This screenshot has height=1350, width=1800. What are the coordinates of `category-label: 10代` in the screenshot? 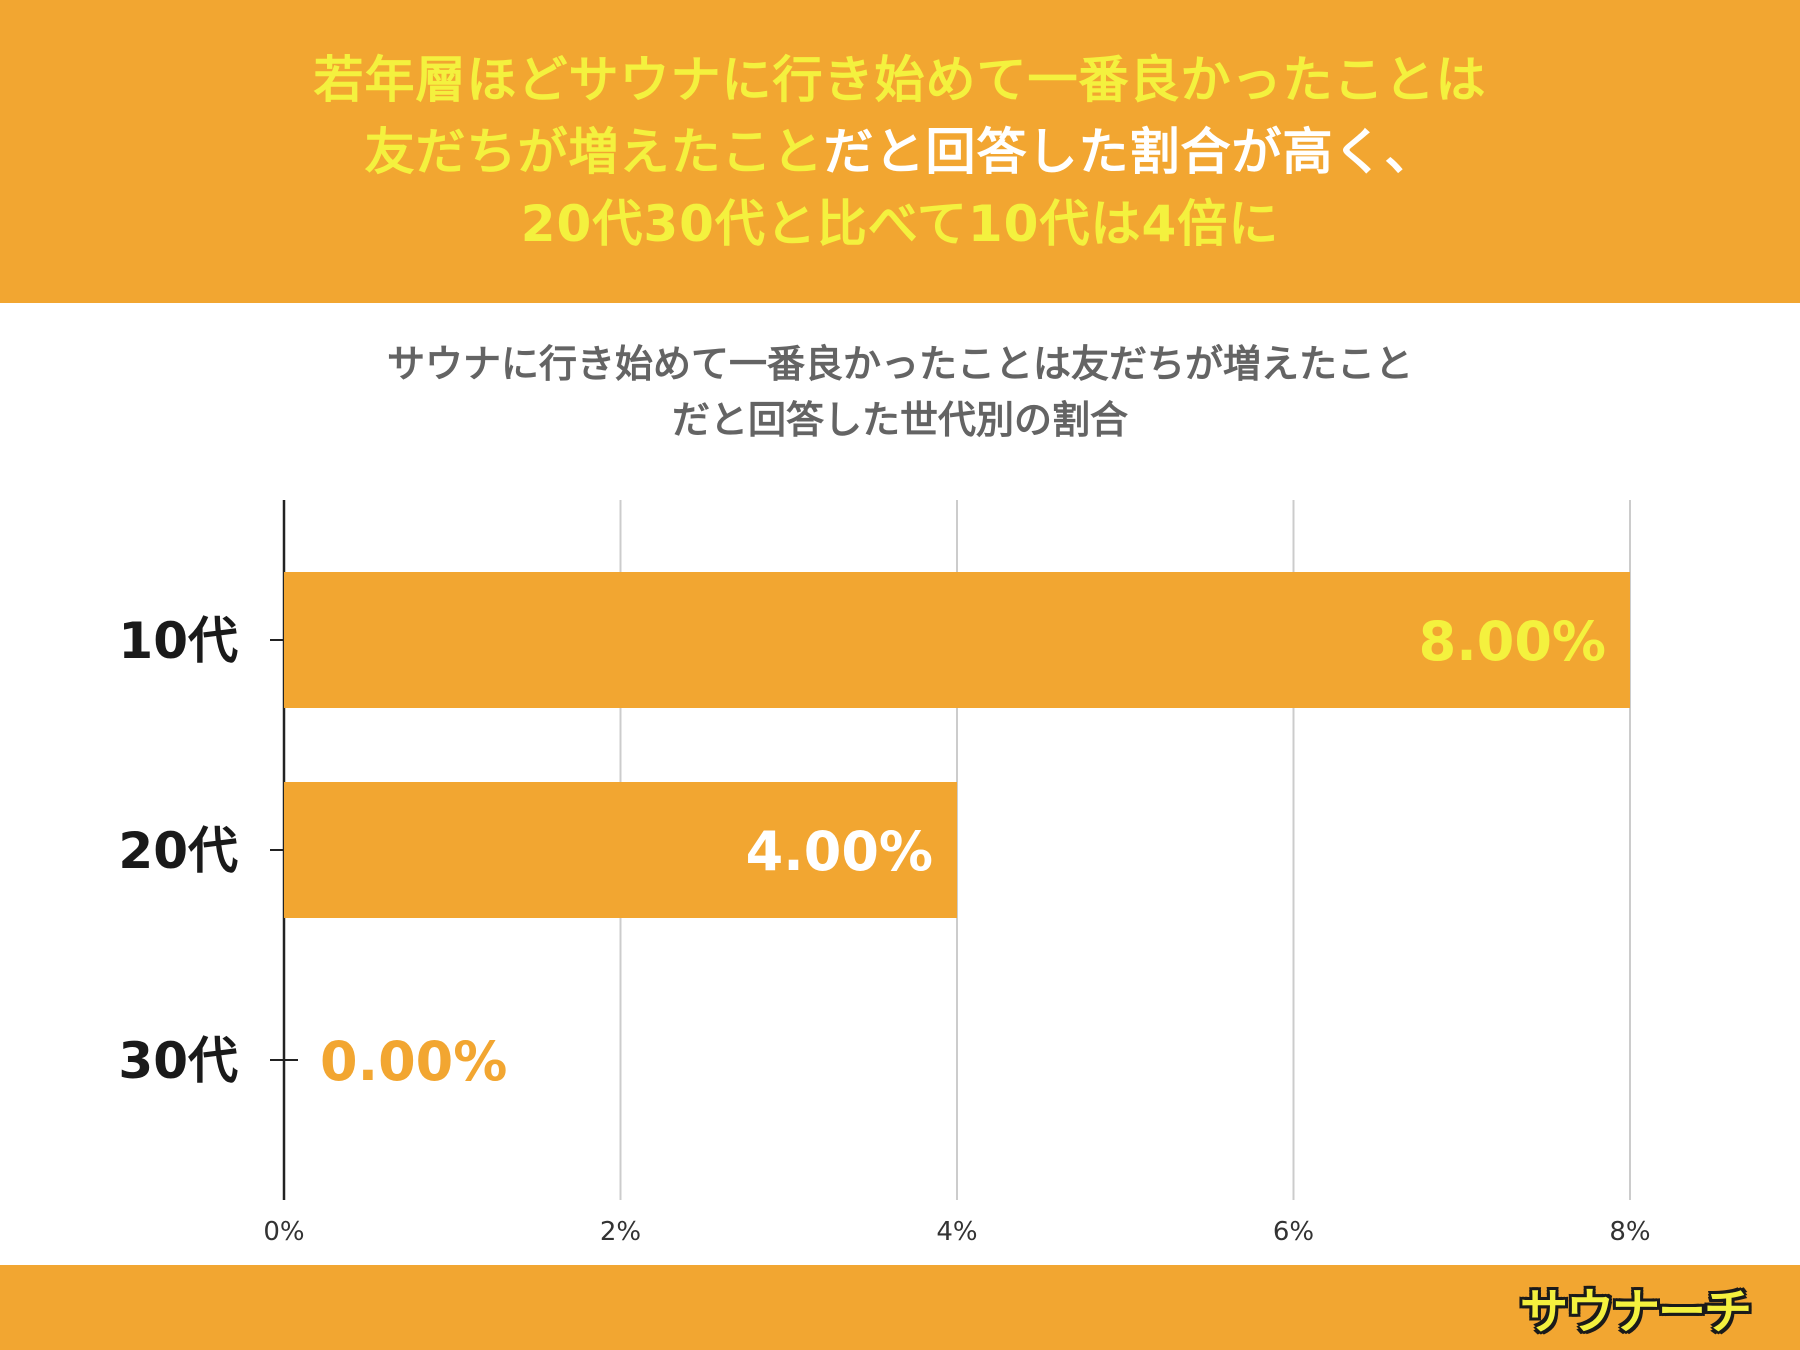 It's located at (178, 641).